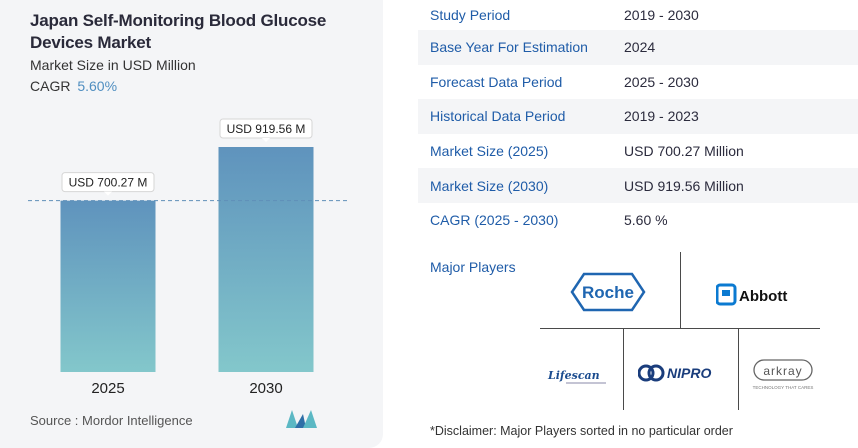 This screenshot has height=448, width=858. What do you see at coordinates (684, 151) in the screenshot?
I see `table-row-value: USD 700.27 Million` at bounding box center [684, 151].